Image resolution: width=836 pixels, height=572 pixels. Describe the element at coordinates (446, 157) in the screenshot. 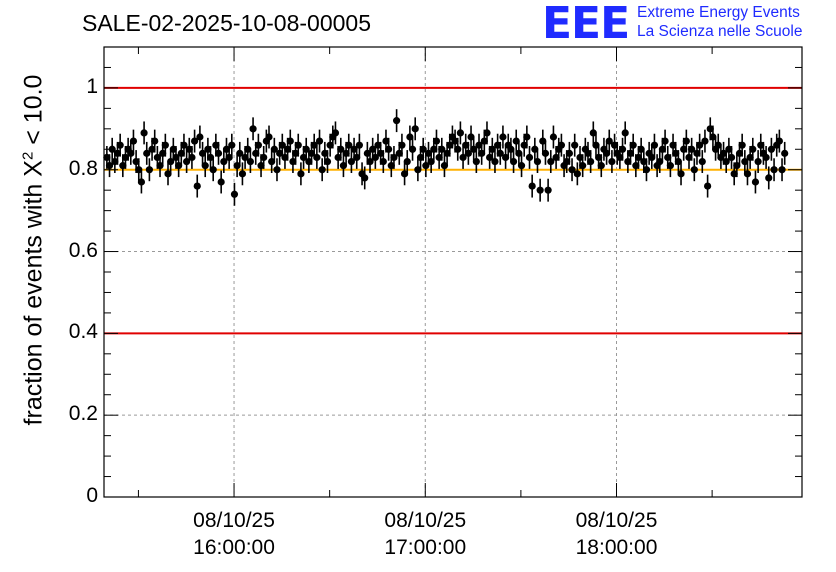

I see `data-points` at that location.